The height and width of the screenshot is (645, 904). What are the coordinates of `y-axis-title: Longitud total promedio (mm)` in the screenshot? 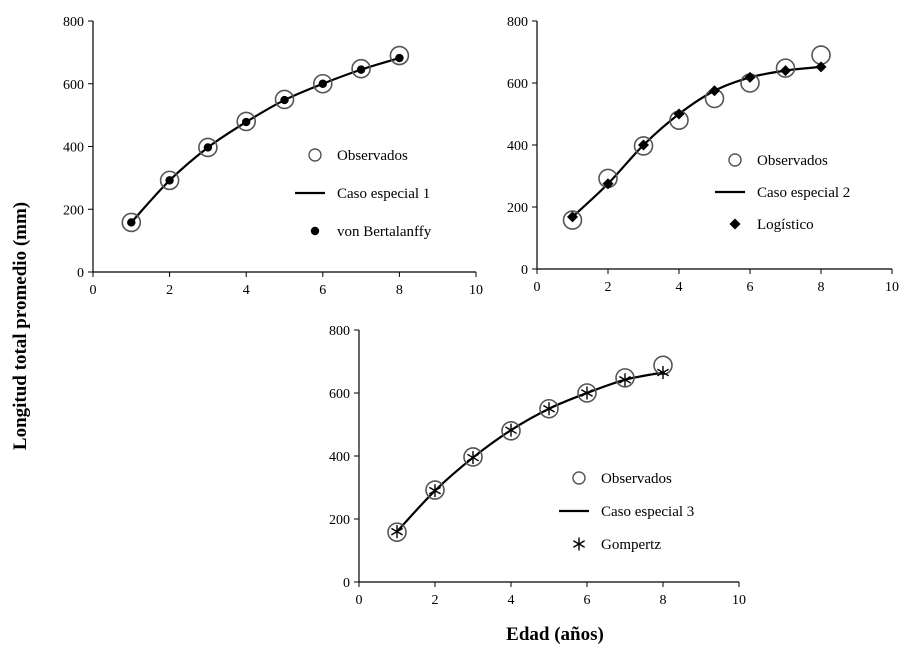 It's located at (20, 326).